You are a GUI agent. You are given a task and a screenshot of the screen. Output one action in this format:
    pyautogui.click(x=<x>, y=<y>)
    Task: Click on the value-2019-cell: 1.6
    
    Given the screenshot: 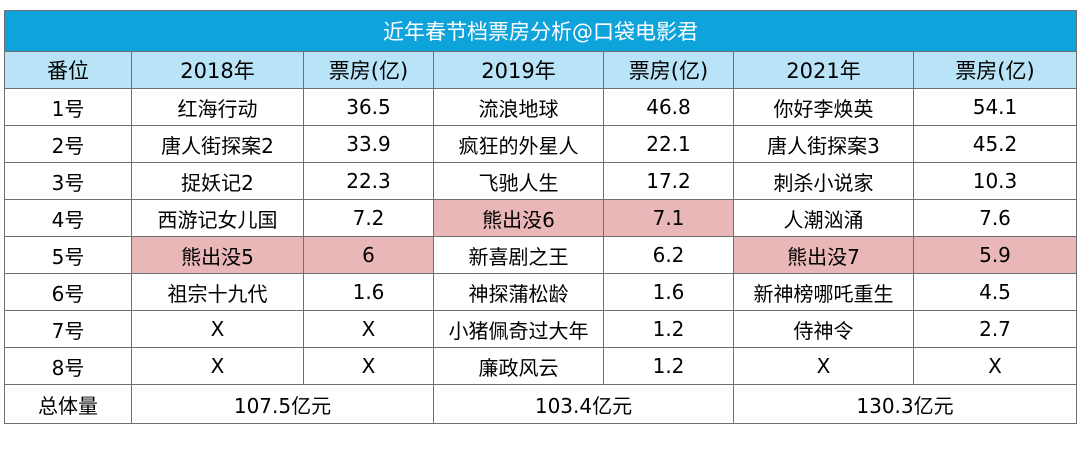 What is the action you would take?
    pyautogui.click(x=668, y=292)
    